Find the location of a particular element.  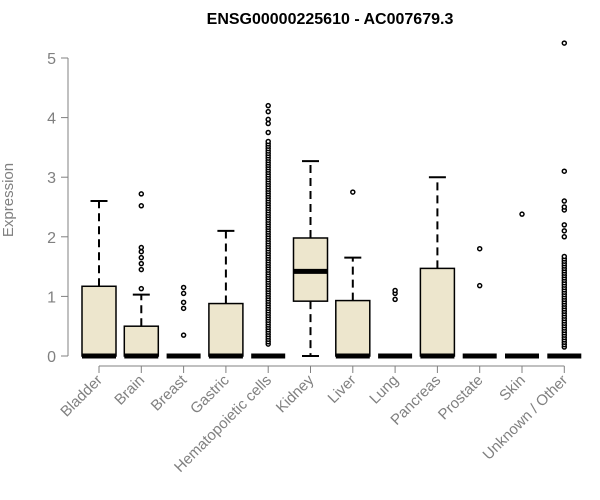

y-axis-label: Expression is located at coordinates (8, 200).